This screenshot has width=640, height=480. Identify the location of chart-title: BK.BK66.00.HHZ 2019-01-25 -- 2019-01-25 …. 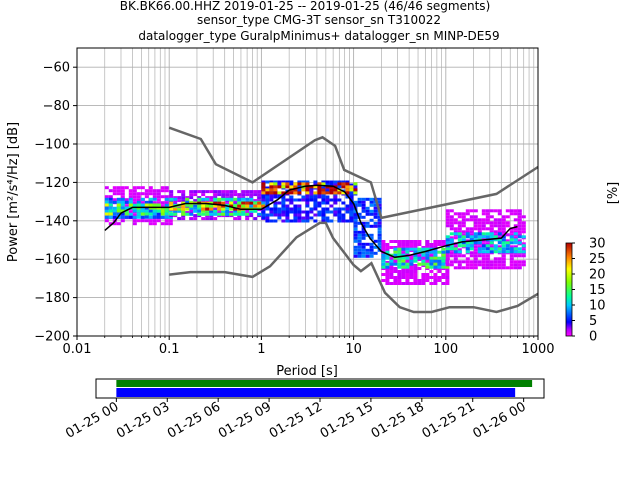
(310, 21).